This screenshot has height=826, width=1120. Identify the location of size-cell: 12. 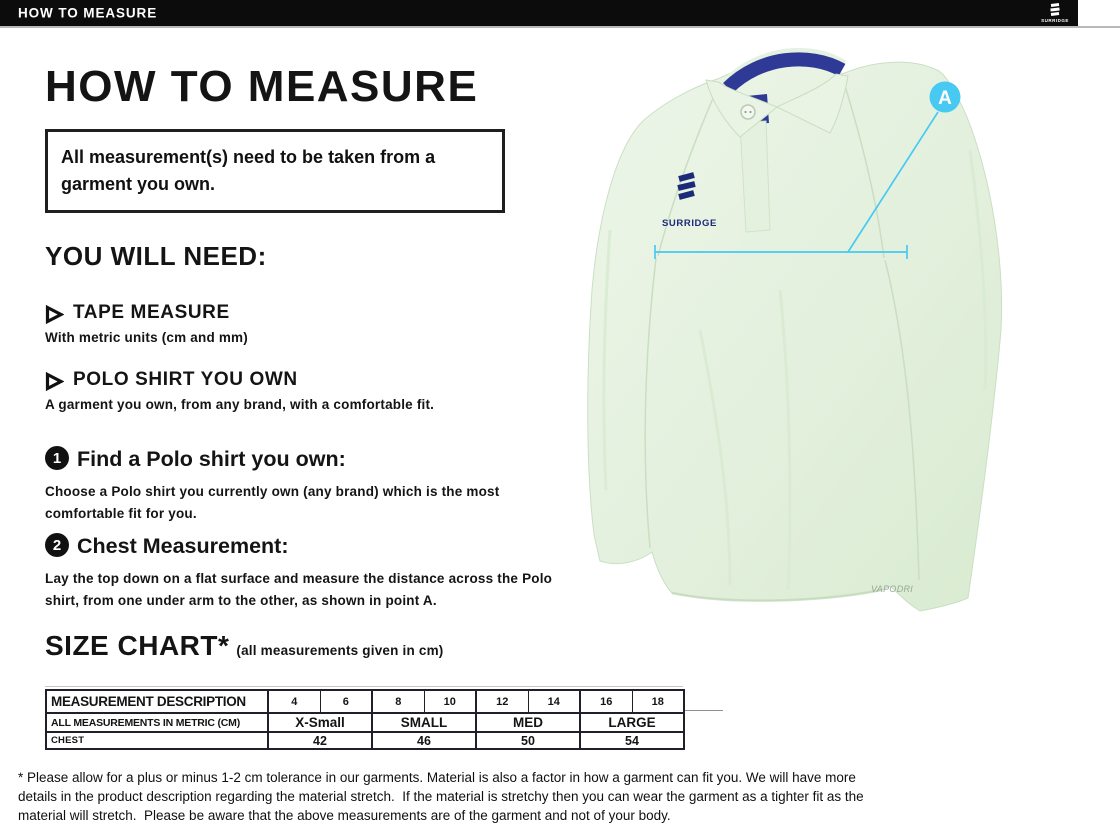
(502, 701).